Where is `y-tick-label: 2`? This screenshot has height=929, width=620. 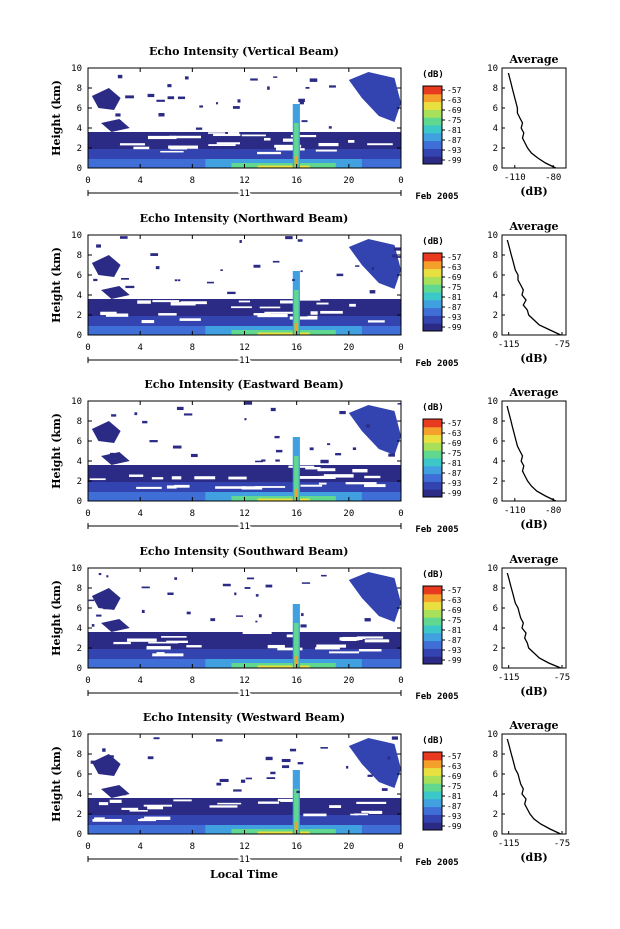 y-tick-label: 2 is located at coordinates (79, 149).